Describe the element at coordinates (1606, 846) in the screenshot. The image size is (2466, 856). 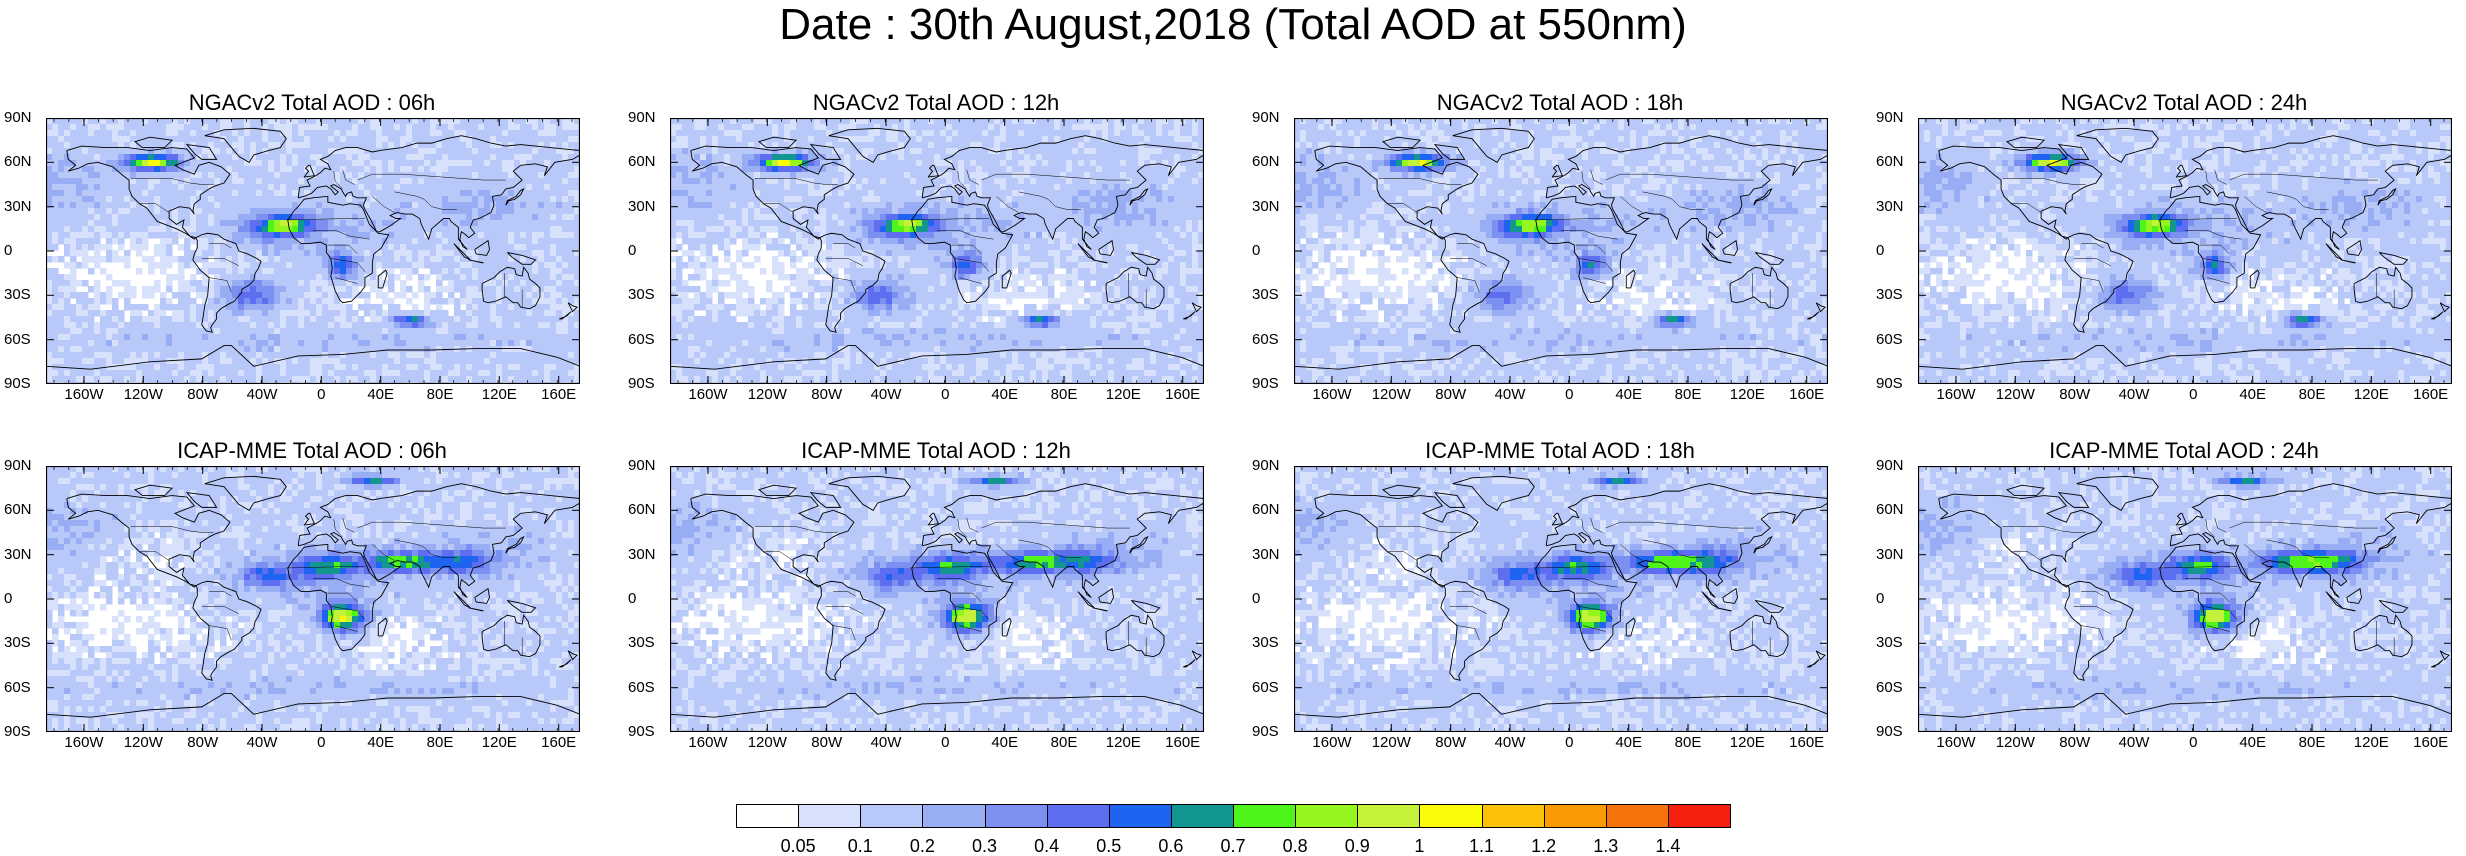
I see `colorbar-label: 1.3` at that location.